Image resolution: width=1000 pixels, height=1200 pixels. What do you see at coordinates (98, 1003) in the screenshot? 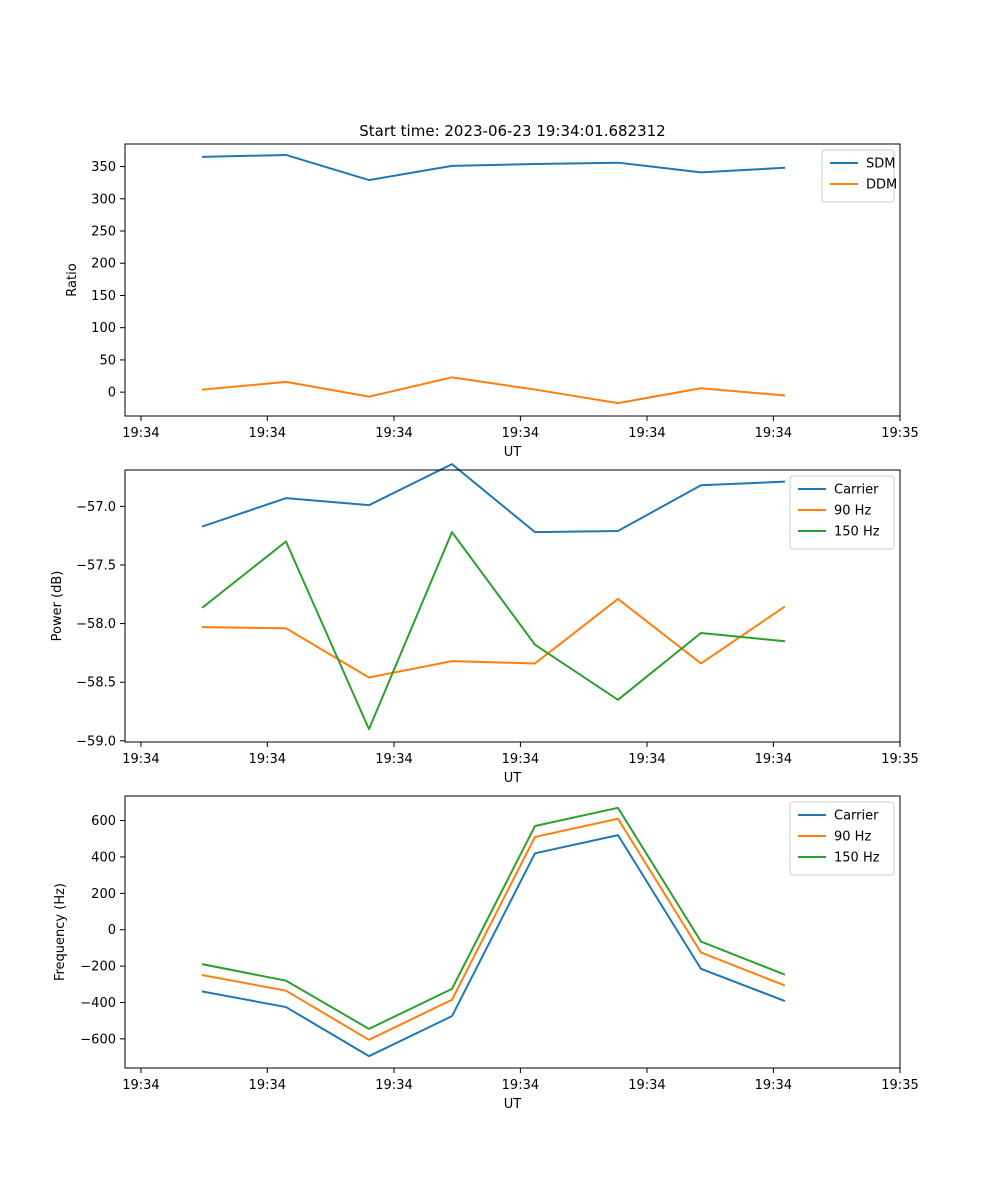
I see `y-tick-label: −400` at bounding box center [98, 1003].